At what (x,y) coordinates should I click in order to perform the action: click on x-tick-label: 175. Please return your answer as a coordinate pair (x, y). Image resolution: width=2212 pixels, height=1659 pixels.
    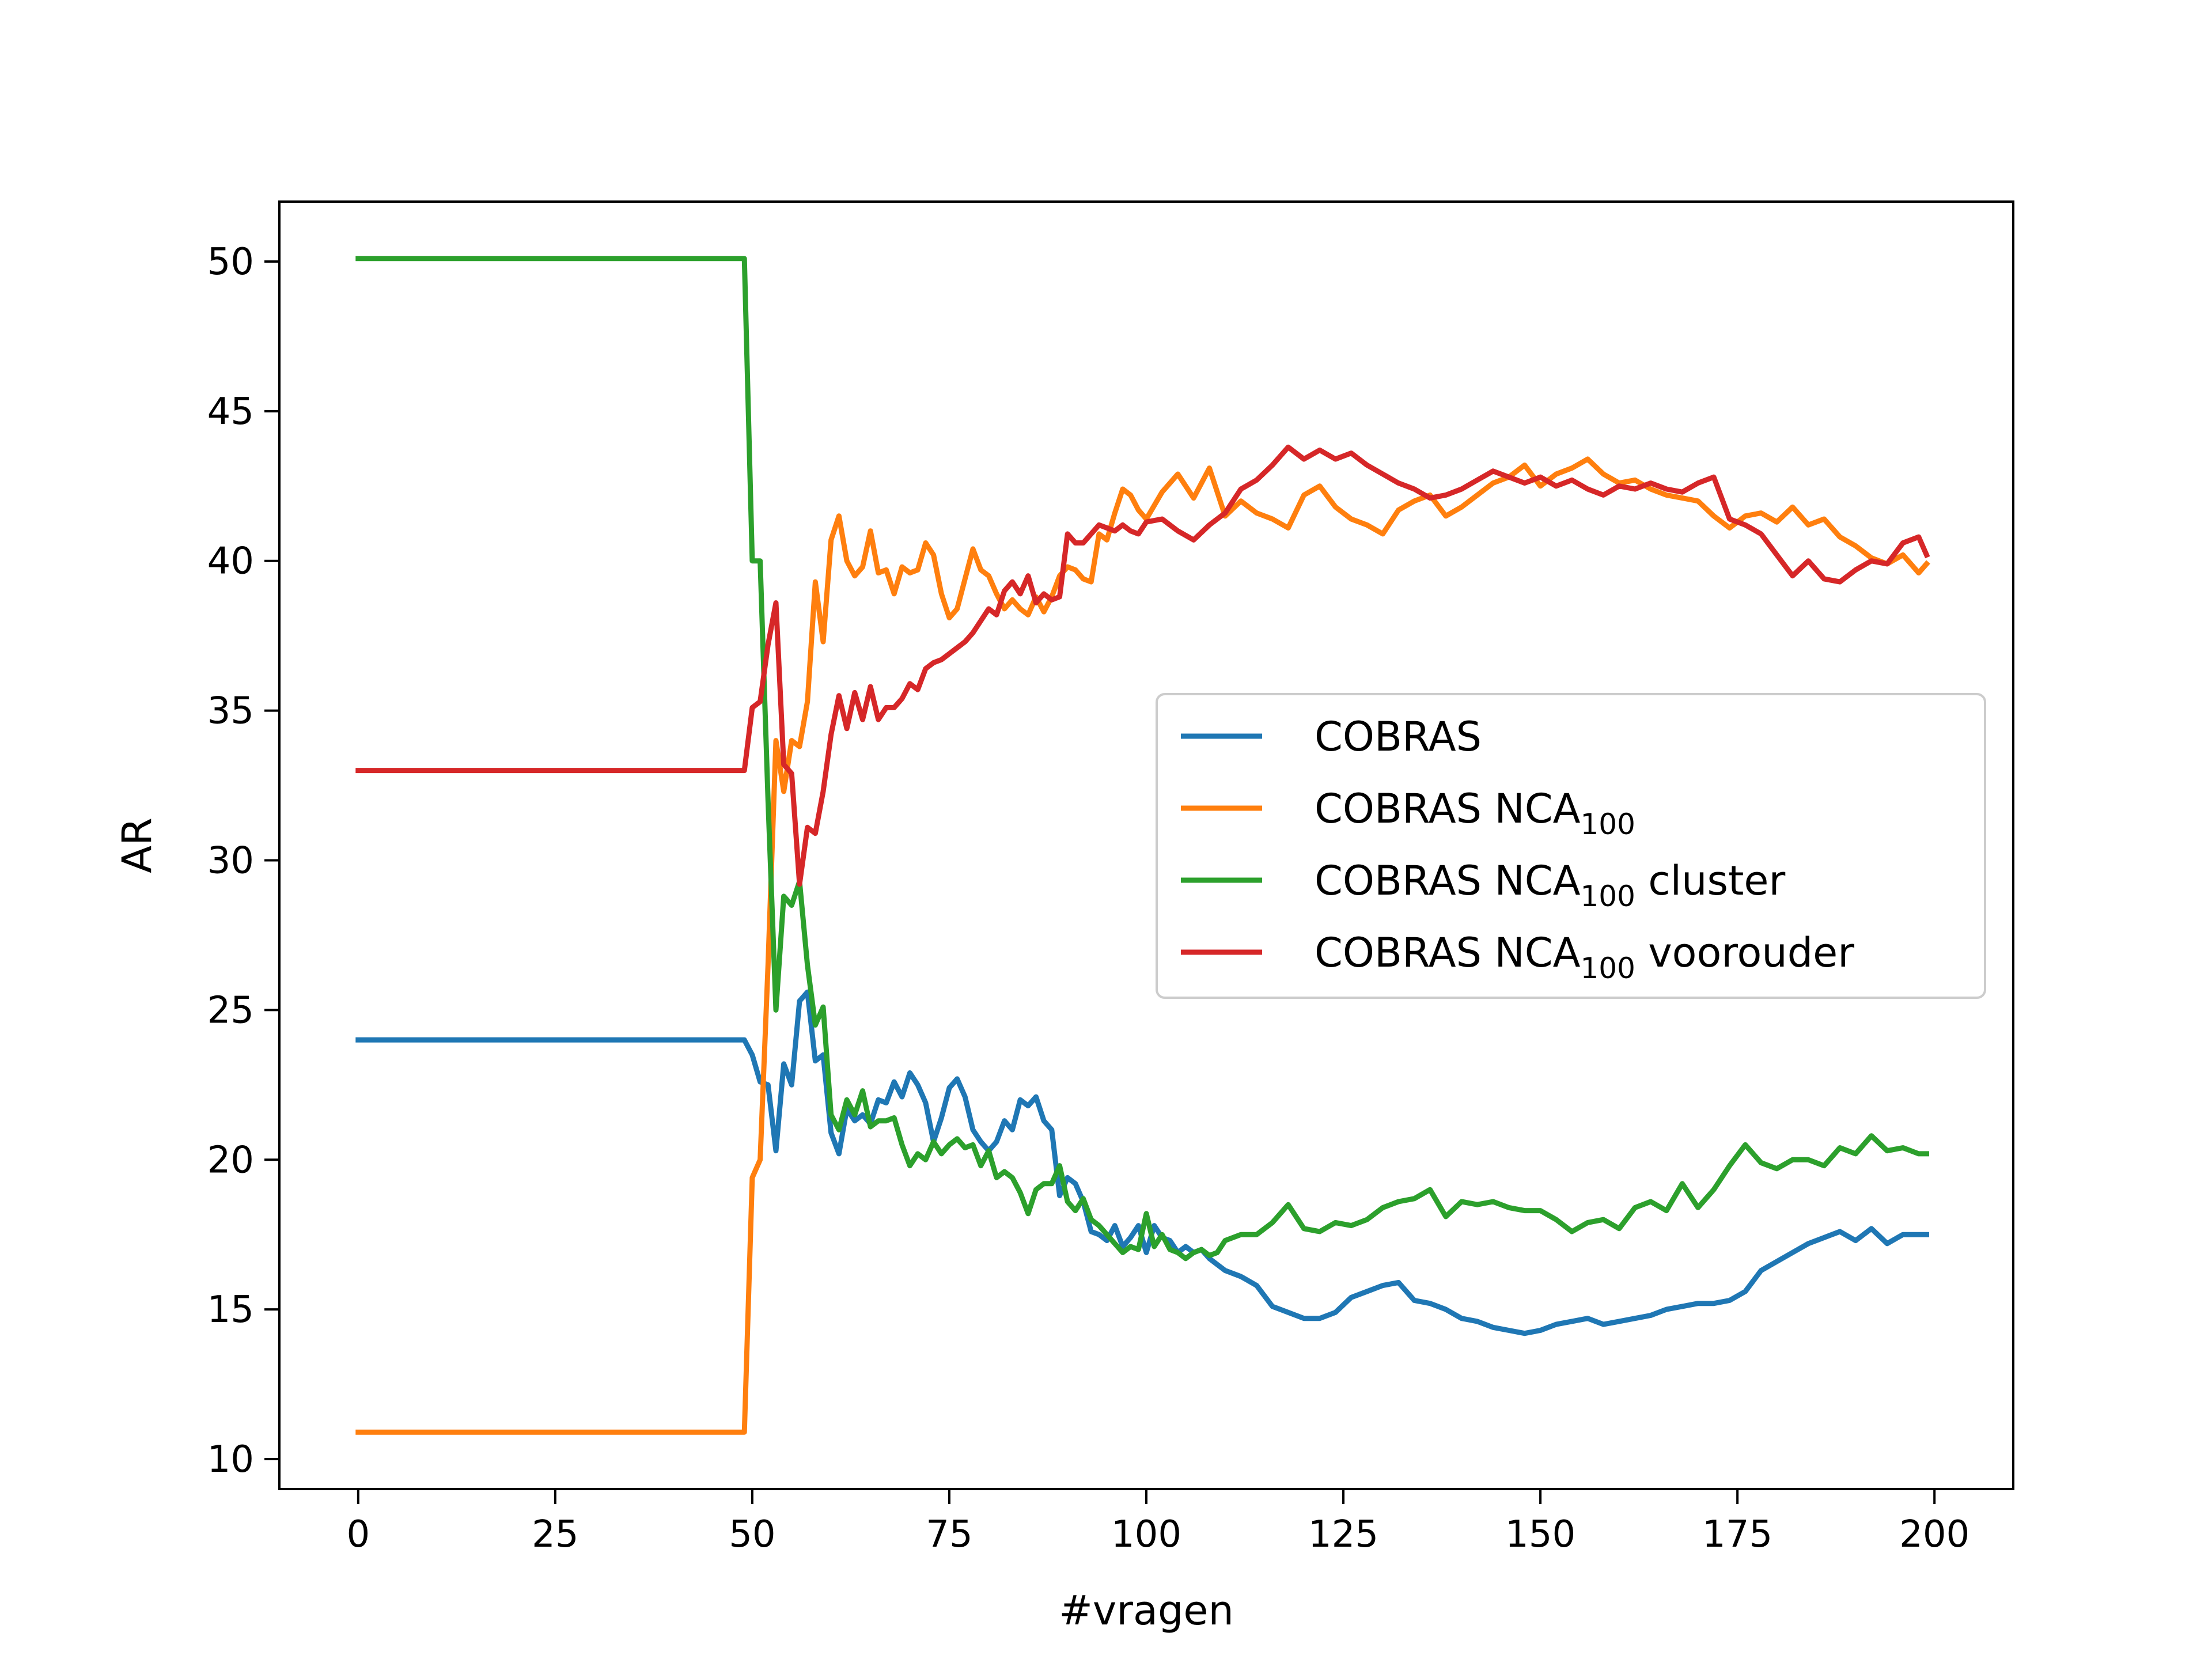
    Looking at the image, I should click on (1737, 1534).